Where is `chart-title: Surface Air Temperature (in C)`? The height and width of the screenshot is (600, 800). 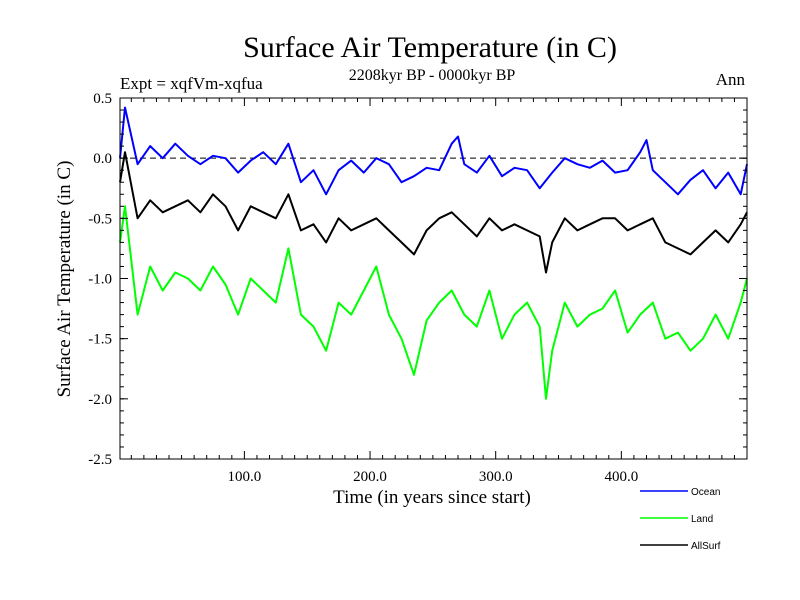 chart-title: Surface Air Temperature (in C) is located at coordinates (430, 47).